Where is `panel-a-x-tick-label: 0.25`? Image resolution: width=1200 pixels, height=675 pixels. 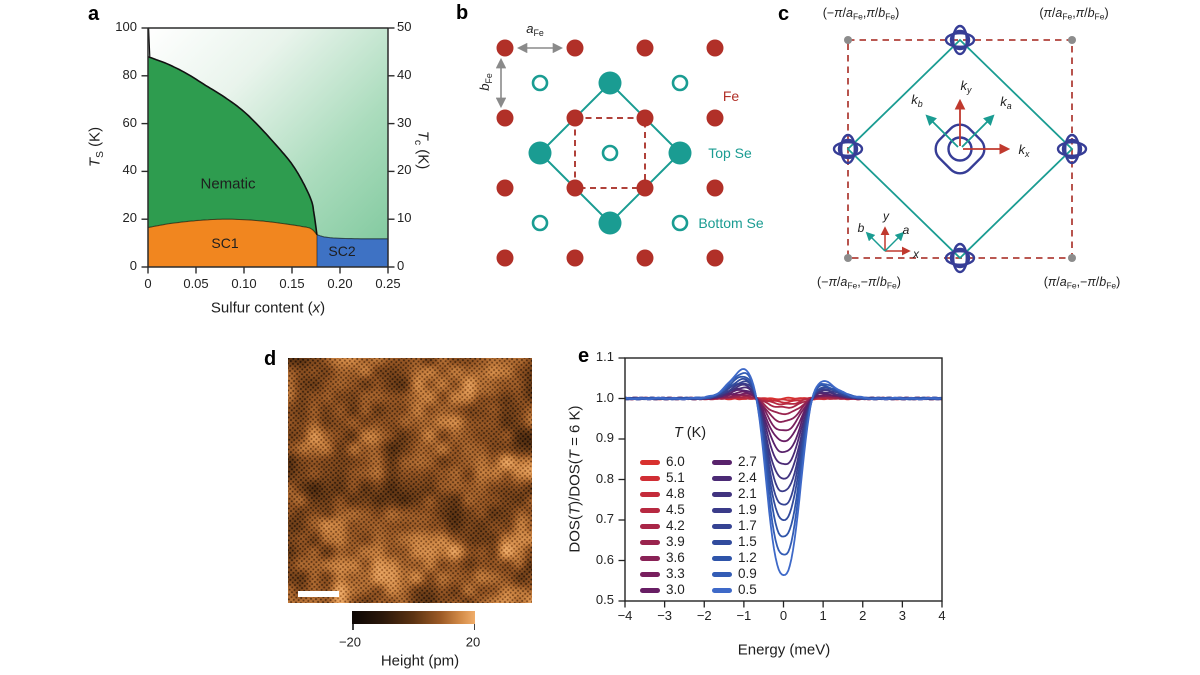 panel-a-x-tick-label: 0.25 is located at coordinates (388, 283).